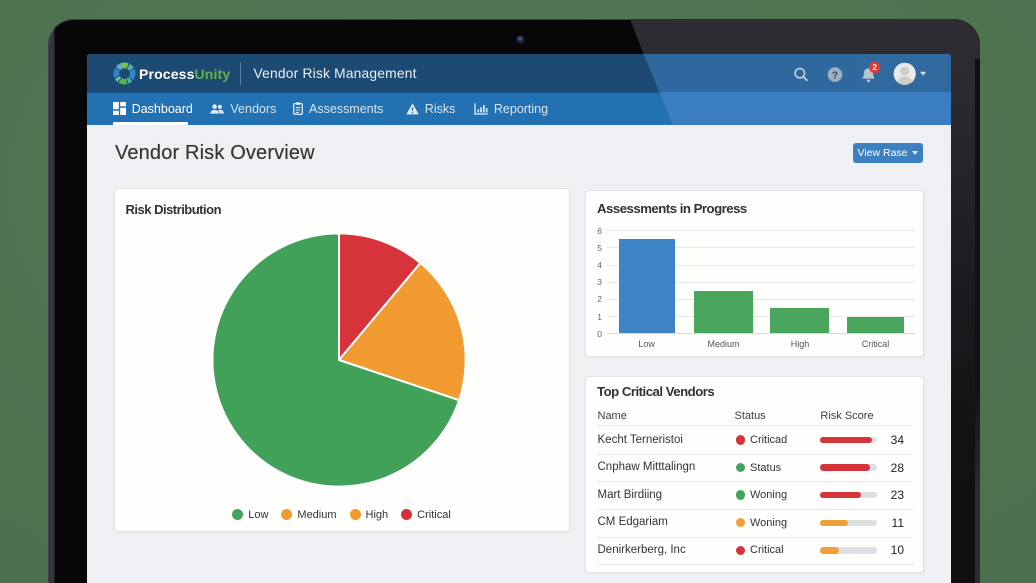 The height and width of the screenshot is (583, 1036). Describe the element at coordinates (874, 67) in the screenshot. I see `svg-text: 2` at that location.